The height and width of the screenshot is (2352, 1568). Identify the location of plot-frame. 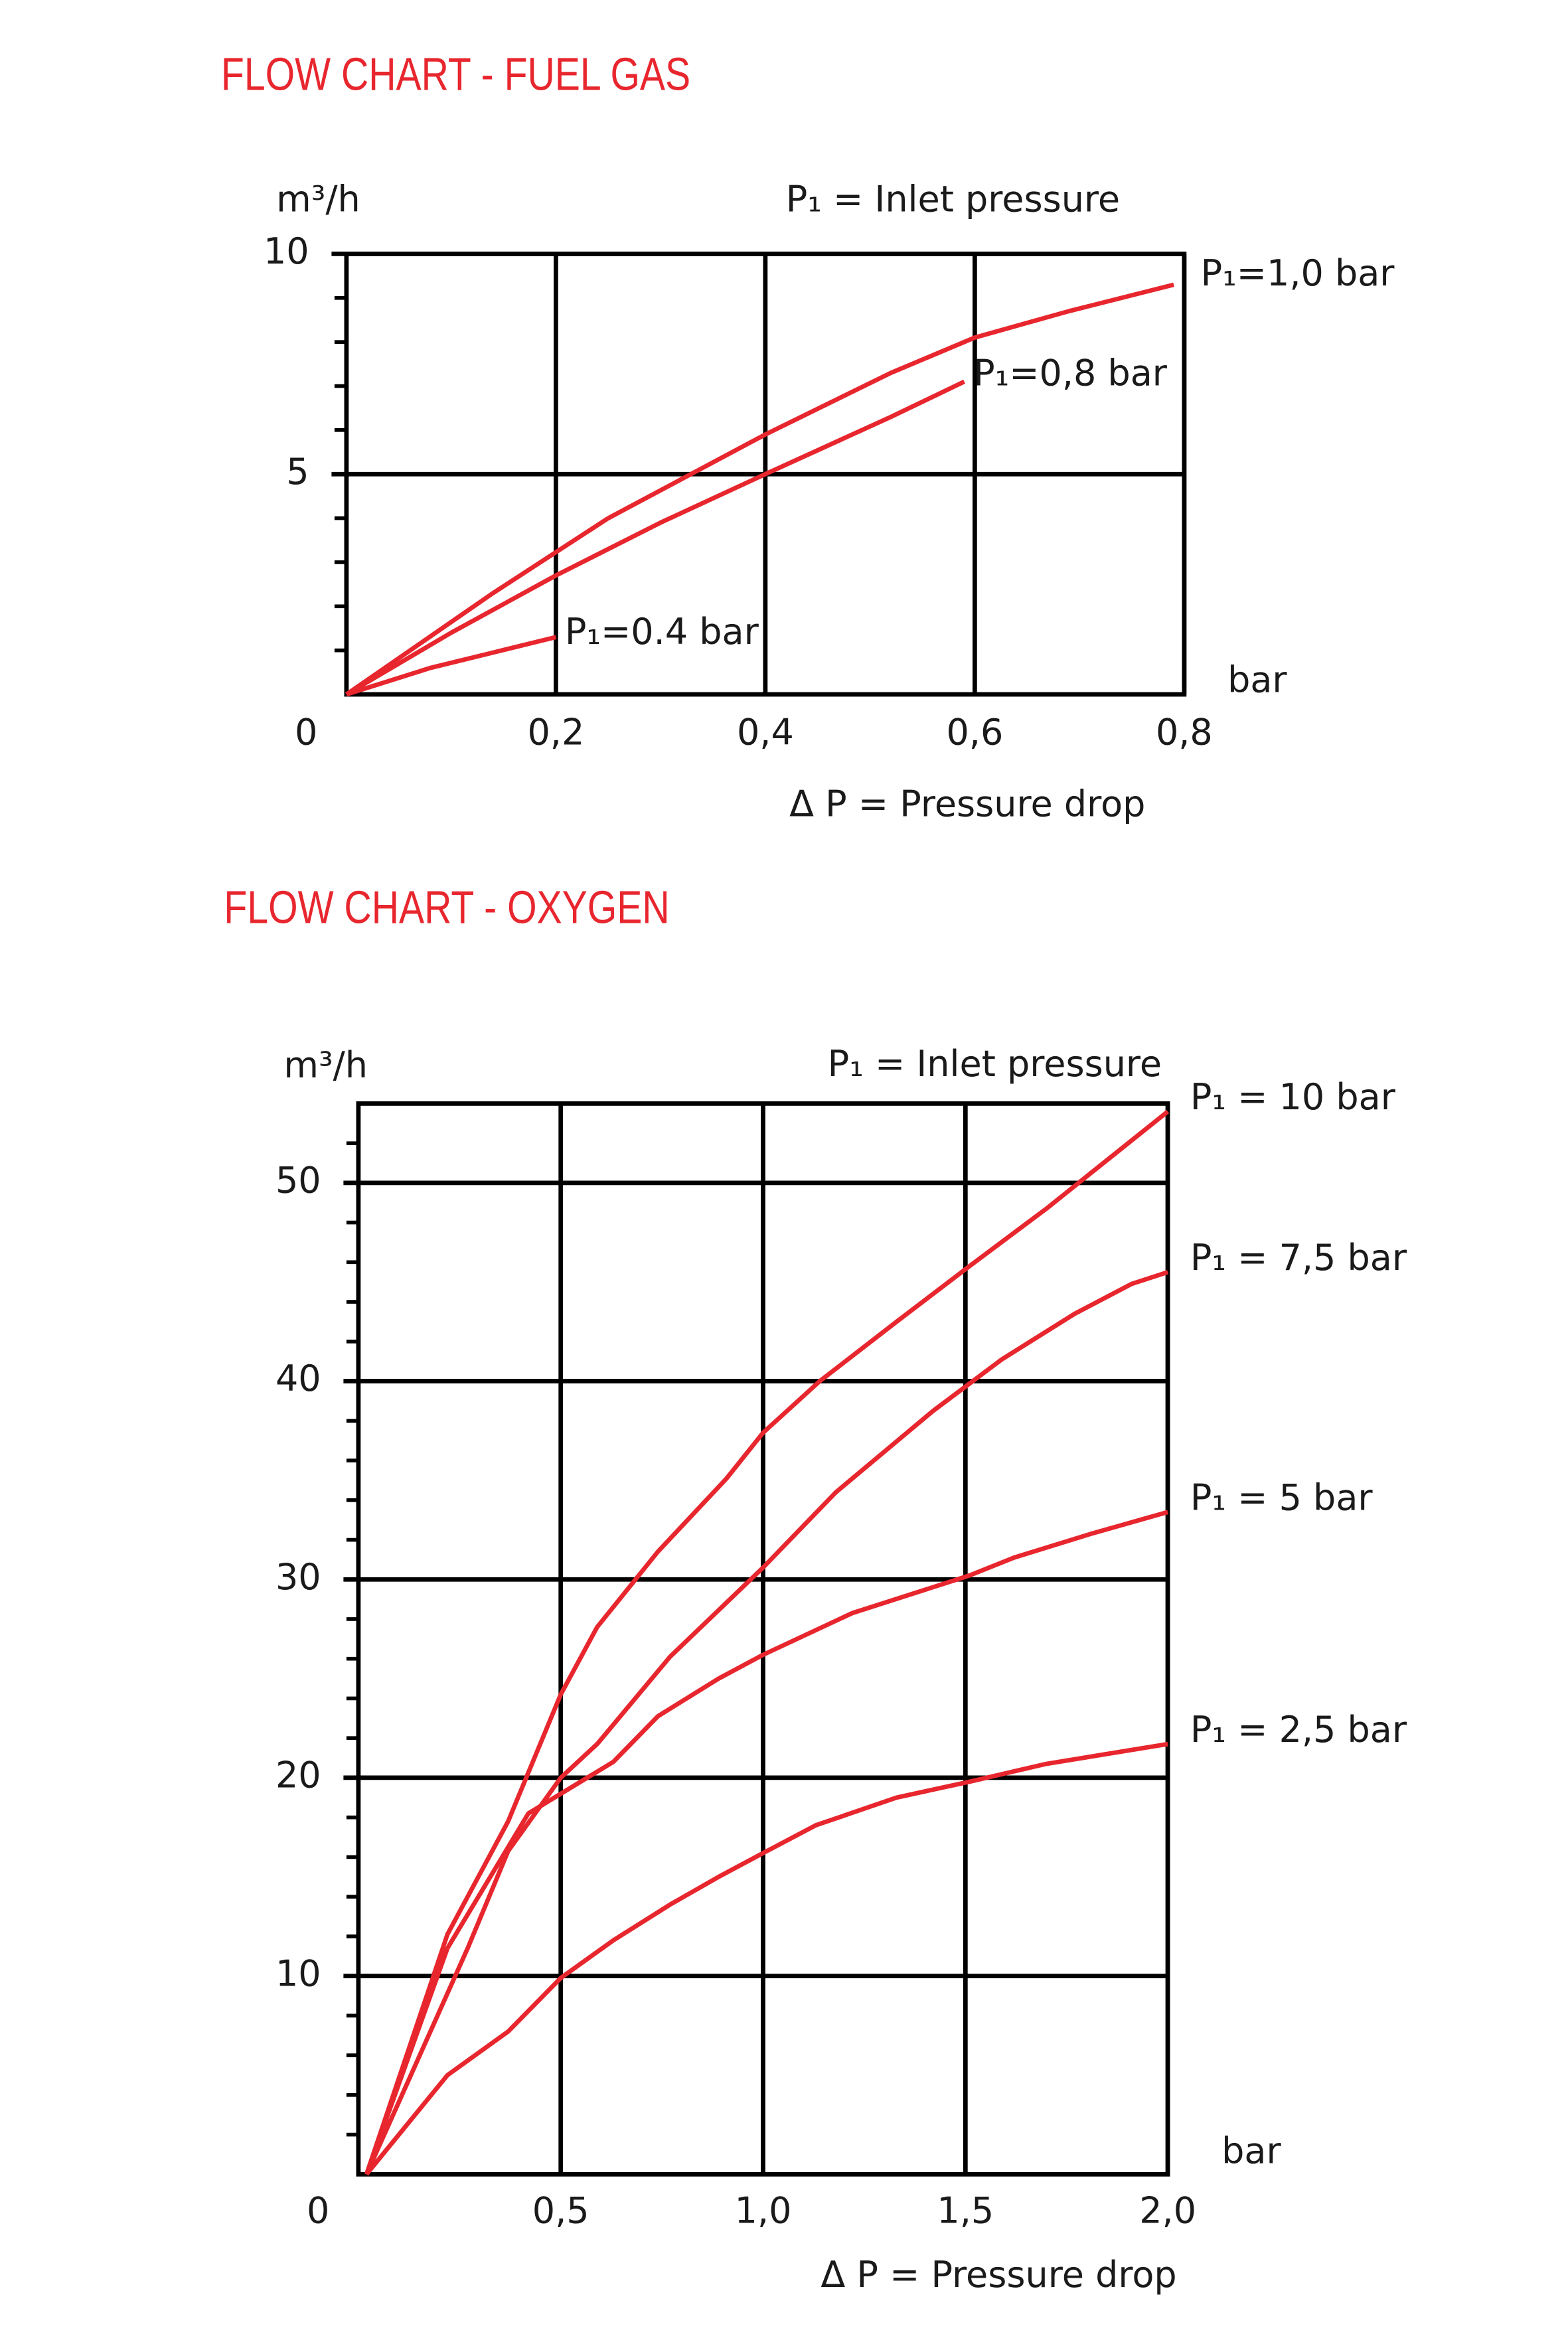
(766, 475).